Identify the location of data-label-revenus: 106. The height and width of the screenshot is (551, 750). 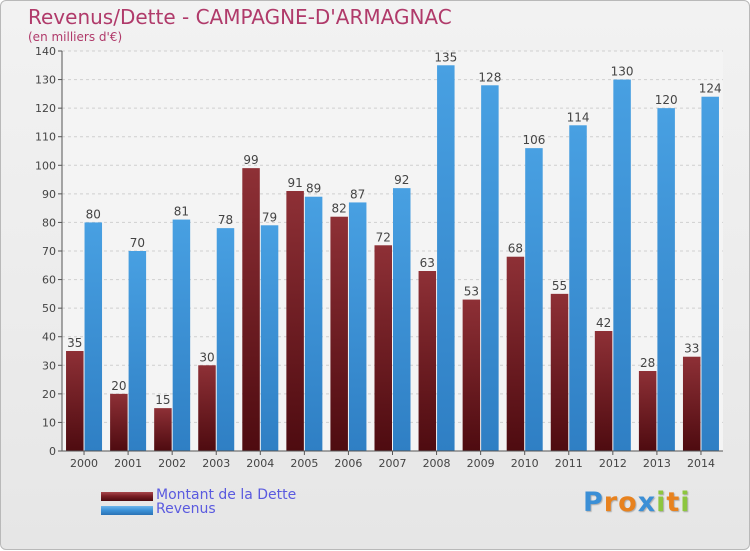
(533, 140).